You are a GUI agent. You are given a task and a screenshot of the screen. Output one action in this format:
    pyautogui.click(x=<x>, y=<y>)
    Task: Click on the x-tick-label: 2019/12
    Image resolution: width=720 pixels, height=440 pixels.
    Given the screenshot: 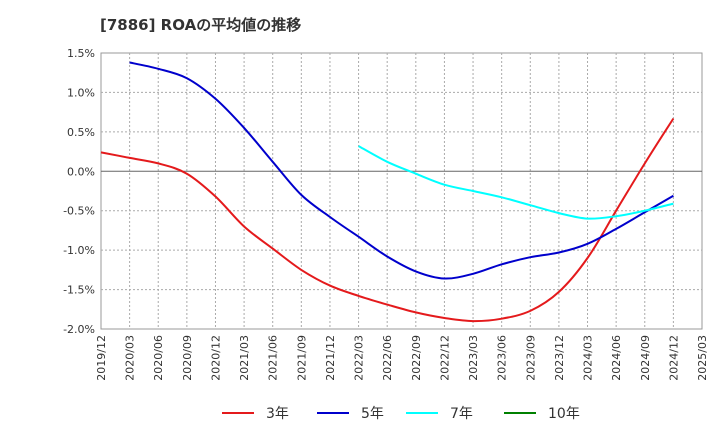 What is the action you would take?
    pyautogui.click(x=101, y=358)
    